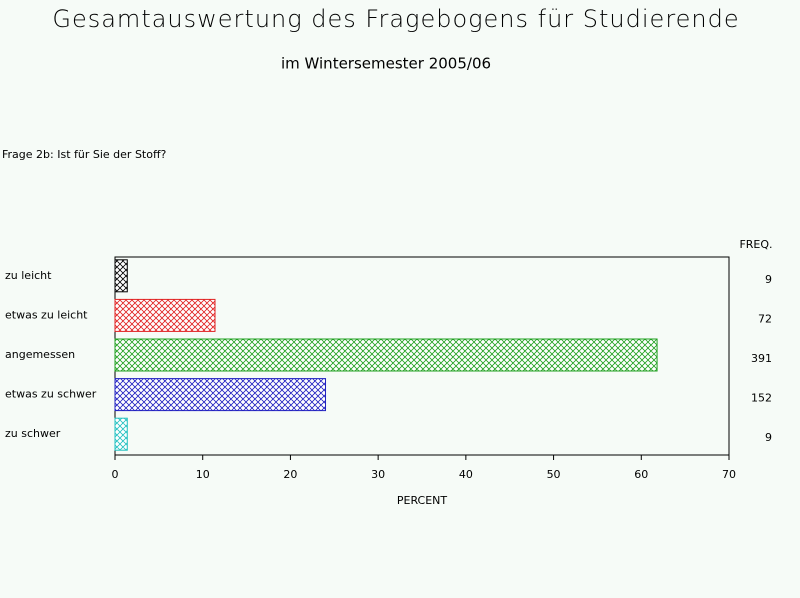  What do you see at coordinates (51, 394) in the screenshot?
I see `y-tick-label: etwas zu schwer` at bounding box center [51, 394].